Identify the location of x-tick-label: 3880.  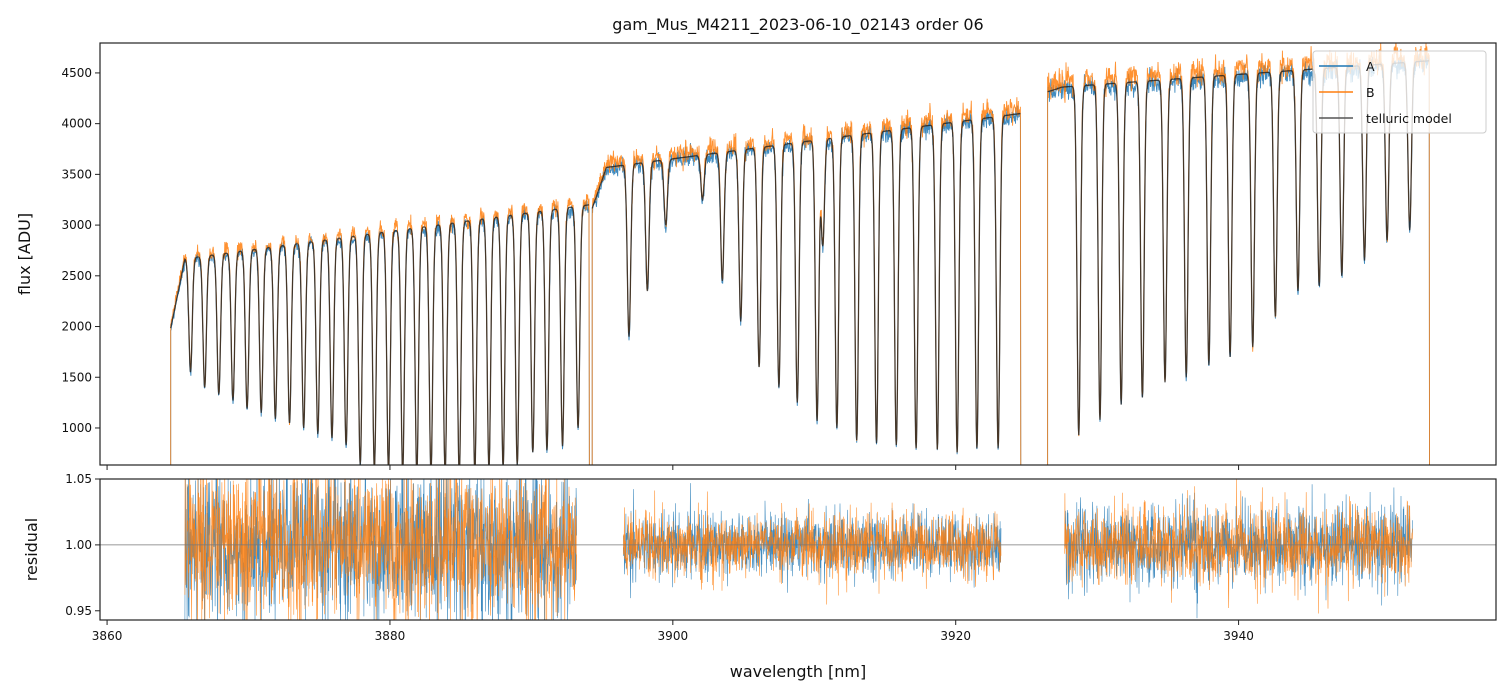
(390, 636).